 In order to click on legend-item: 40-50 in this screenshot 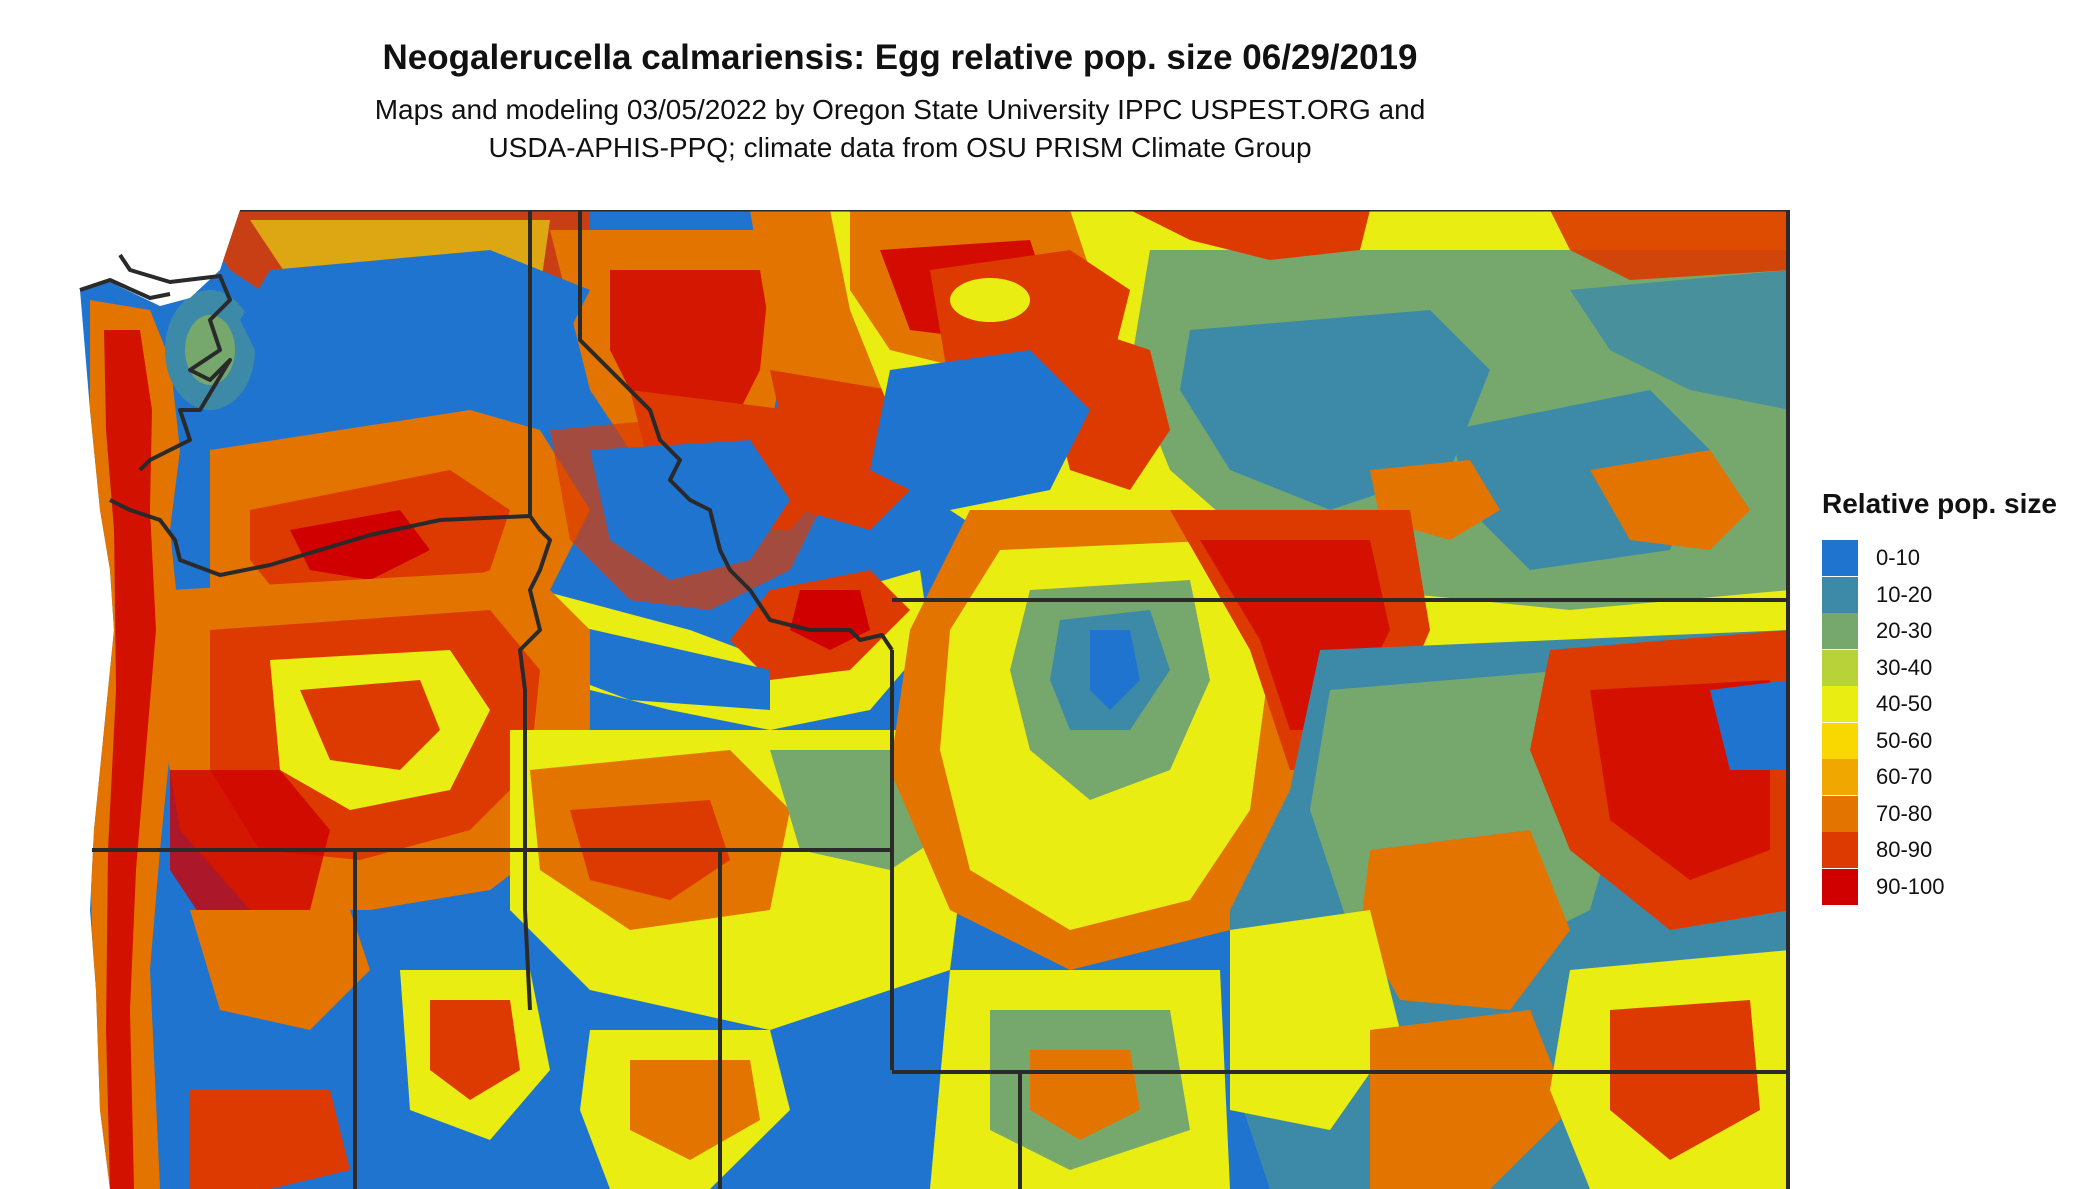, I will do `click(1939, 704)`.